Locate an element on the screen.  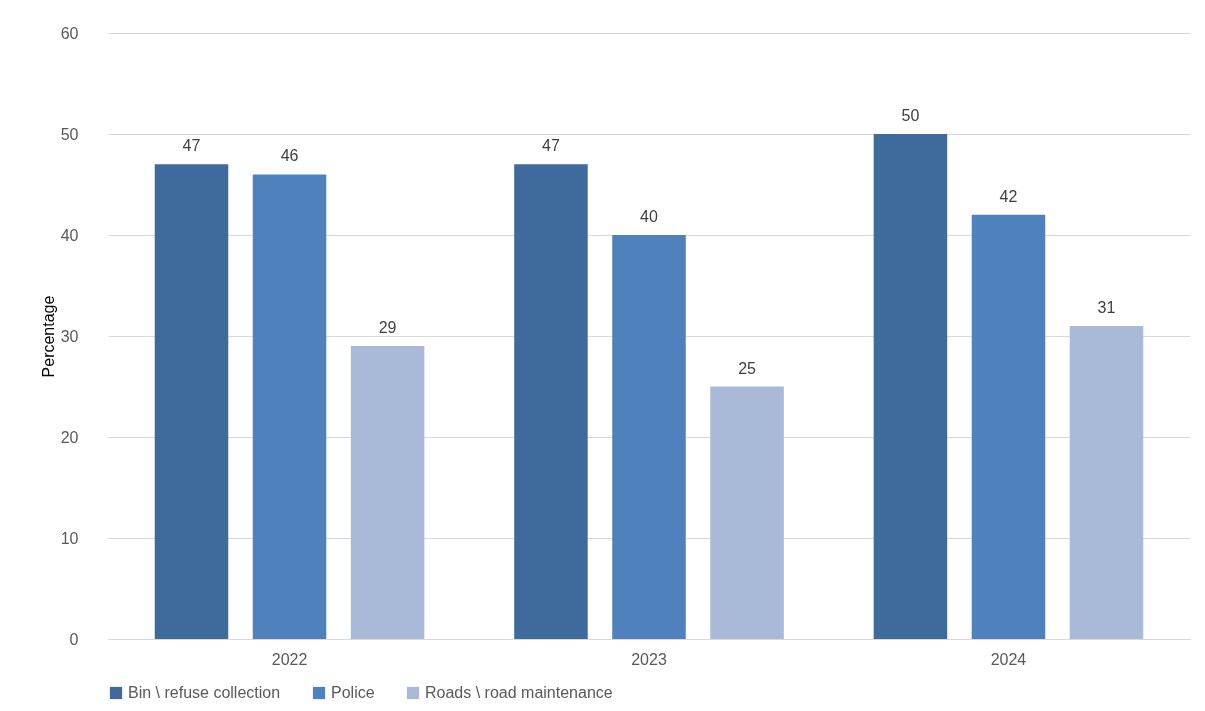
data-label: 42 is located at coordinates (1008, 196).